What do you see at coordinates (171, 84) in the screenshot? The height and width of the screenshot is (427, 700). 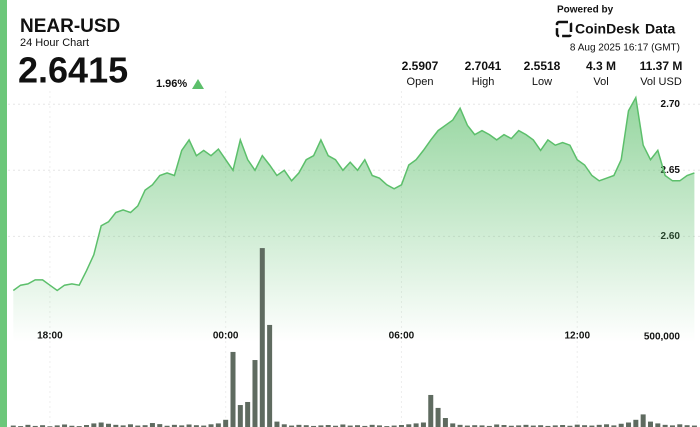 I see `price-change: 1.96%` at bounding box center [171, 84].